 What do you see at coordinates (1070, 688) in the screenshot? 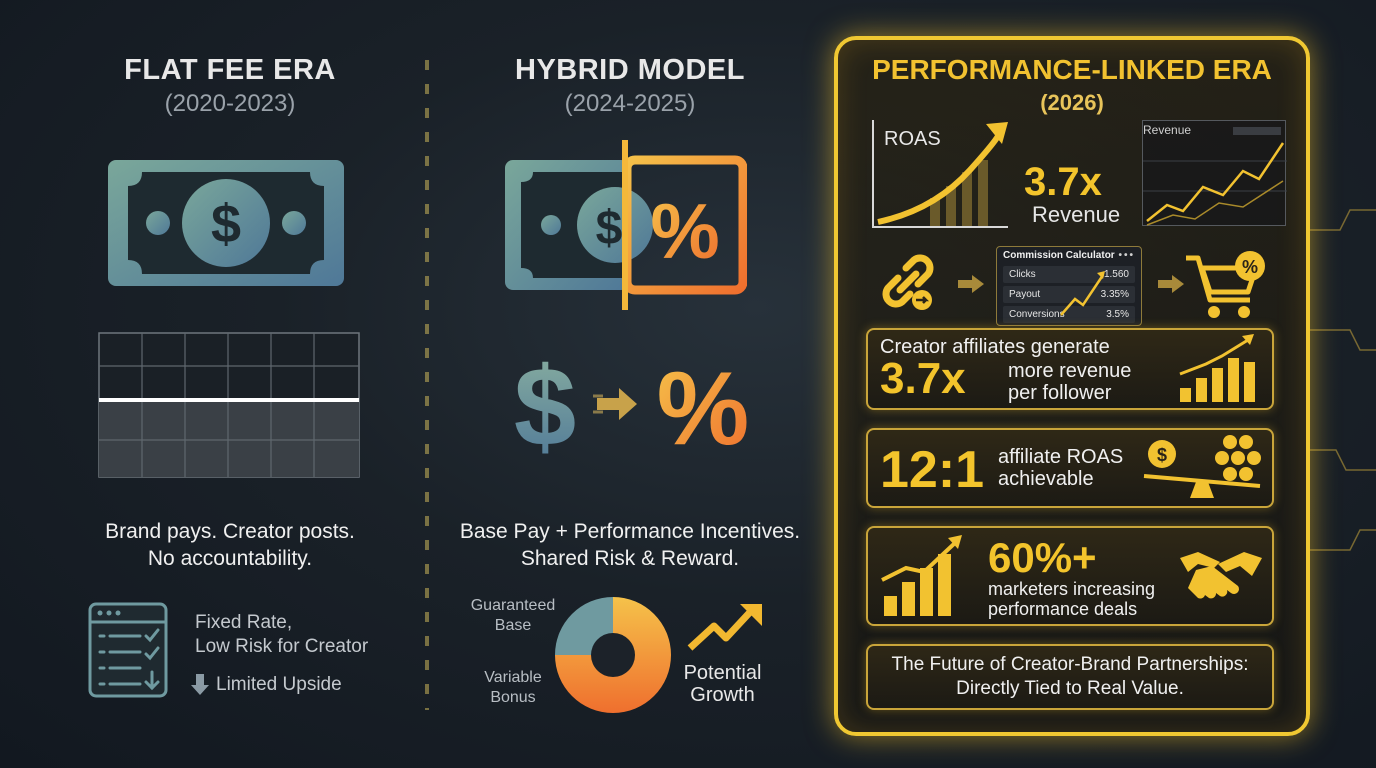
I see `footer-line2: Directly Tied to Real Value.` at bounding box center [1070, 688].